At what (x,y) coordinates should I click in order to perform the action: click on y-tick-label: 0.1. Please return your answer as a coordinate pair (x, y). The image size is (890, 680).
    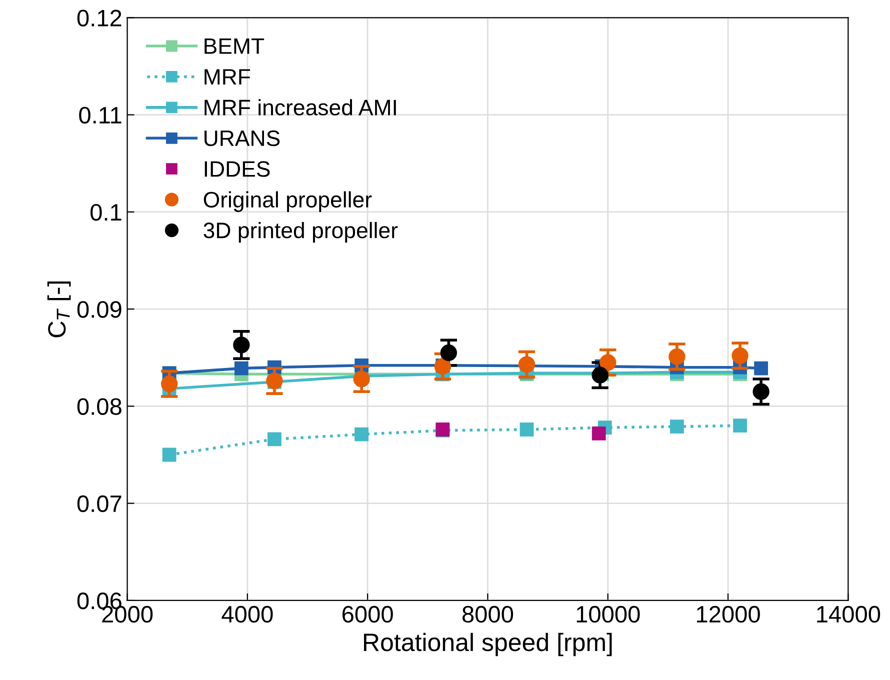
    Looking at the image, I should click on (106, 212).